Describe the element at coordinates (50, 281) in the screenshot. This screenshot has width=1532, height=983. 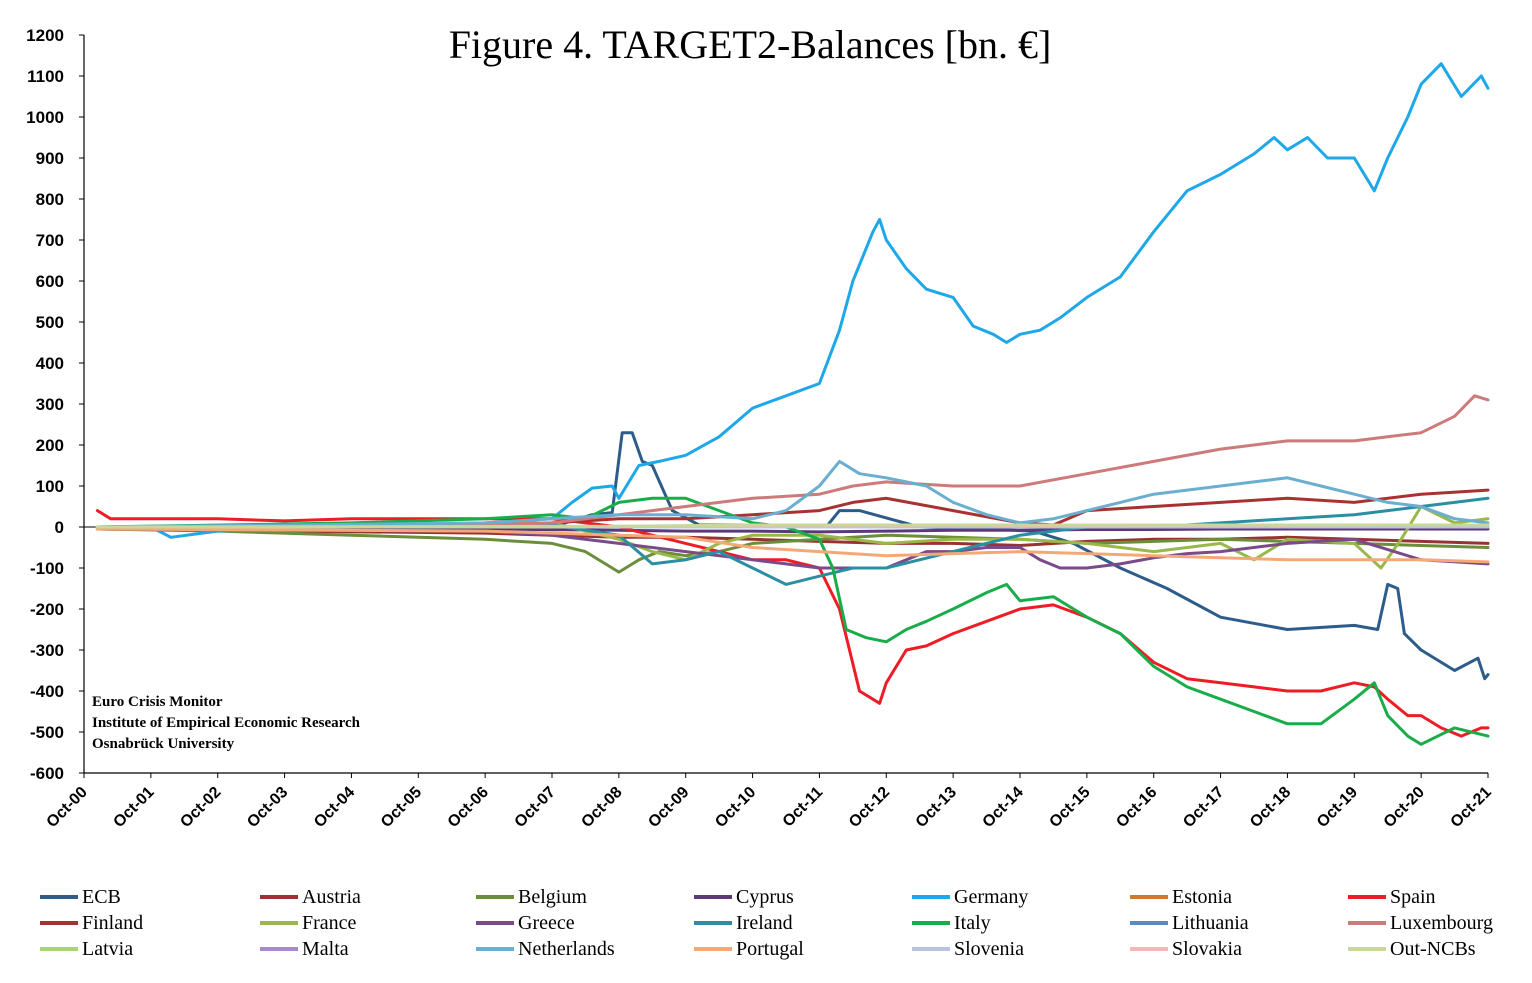
I see `y-tick-label: 600` at that location.